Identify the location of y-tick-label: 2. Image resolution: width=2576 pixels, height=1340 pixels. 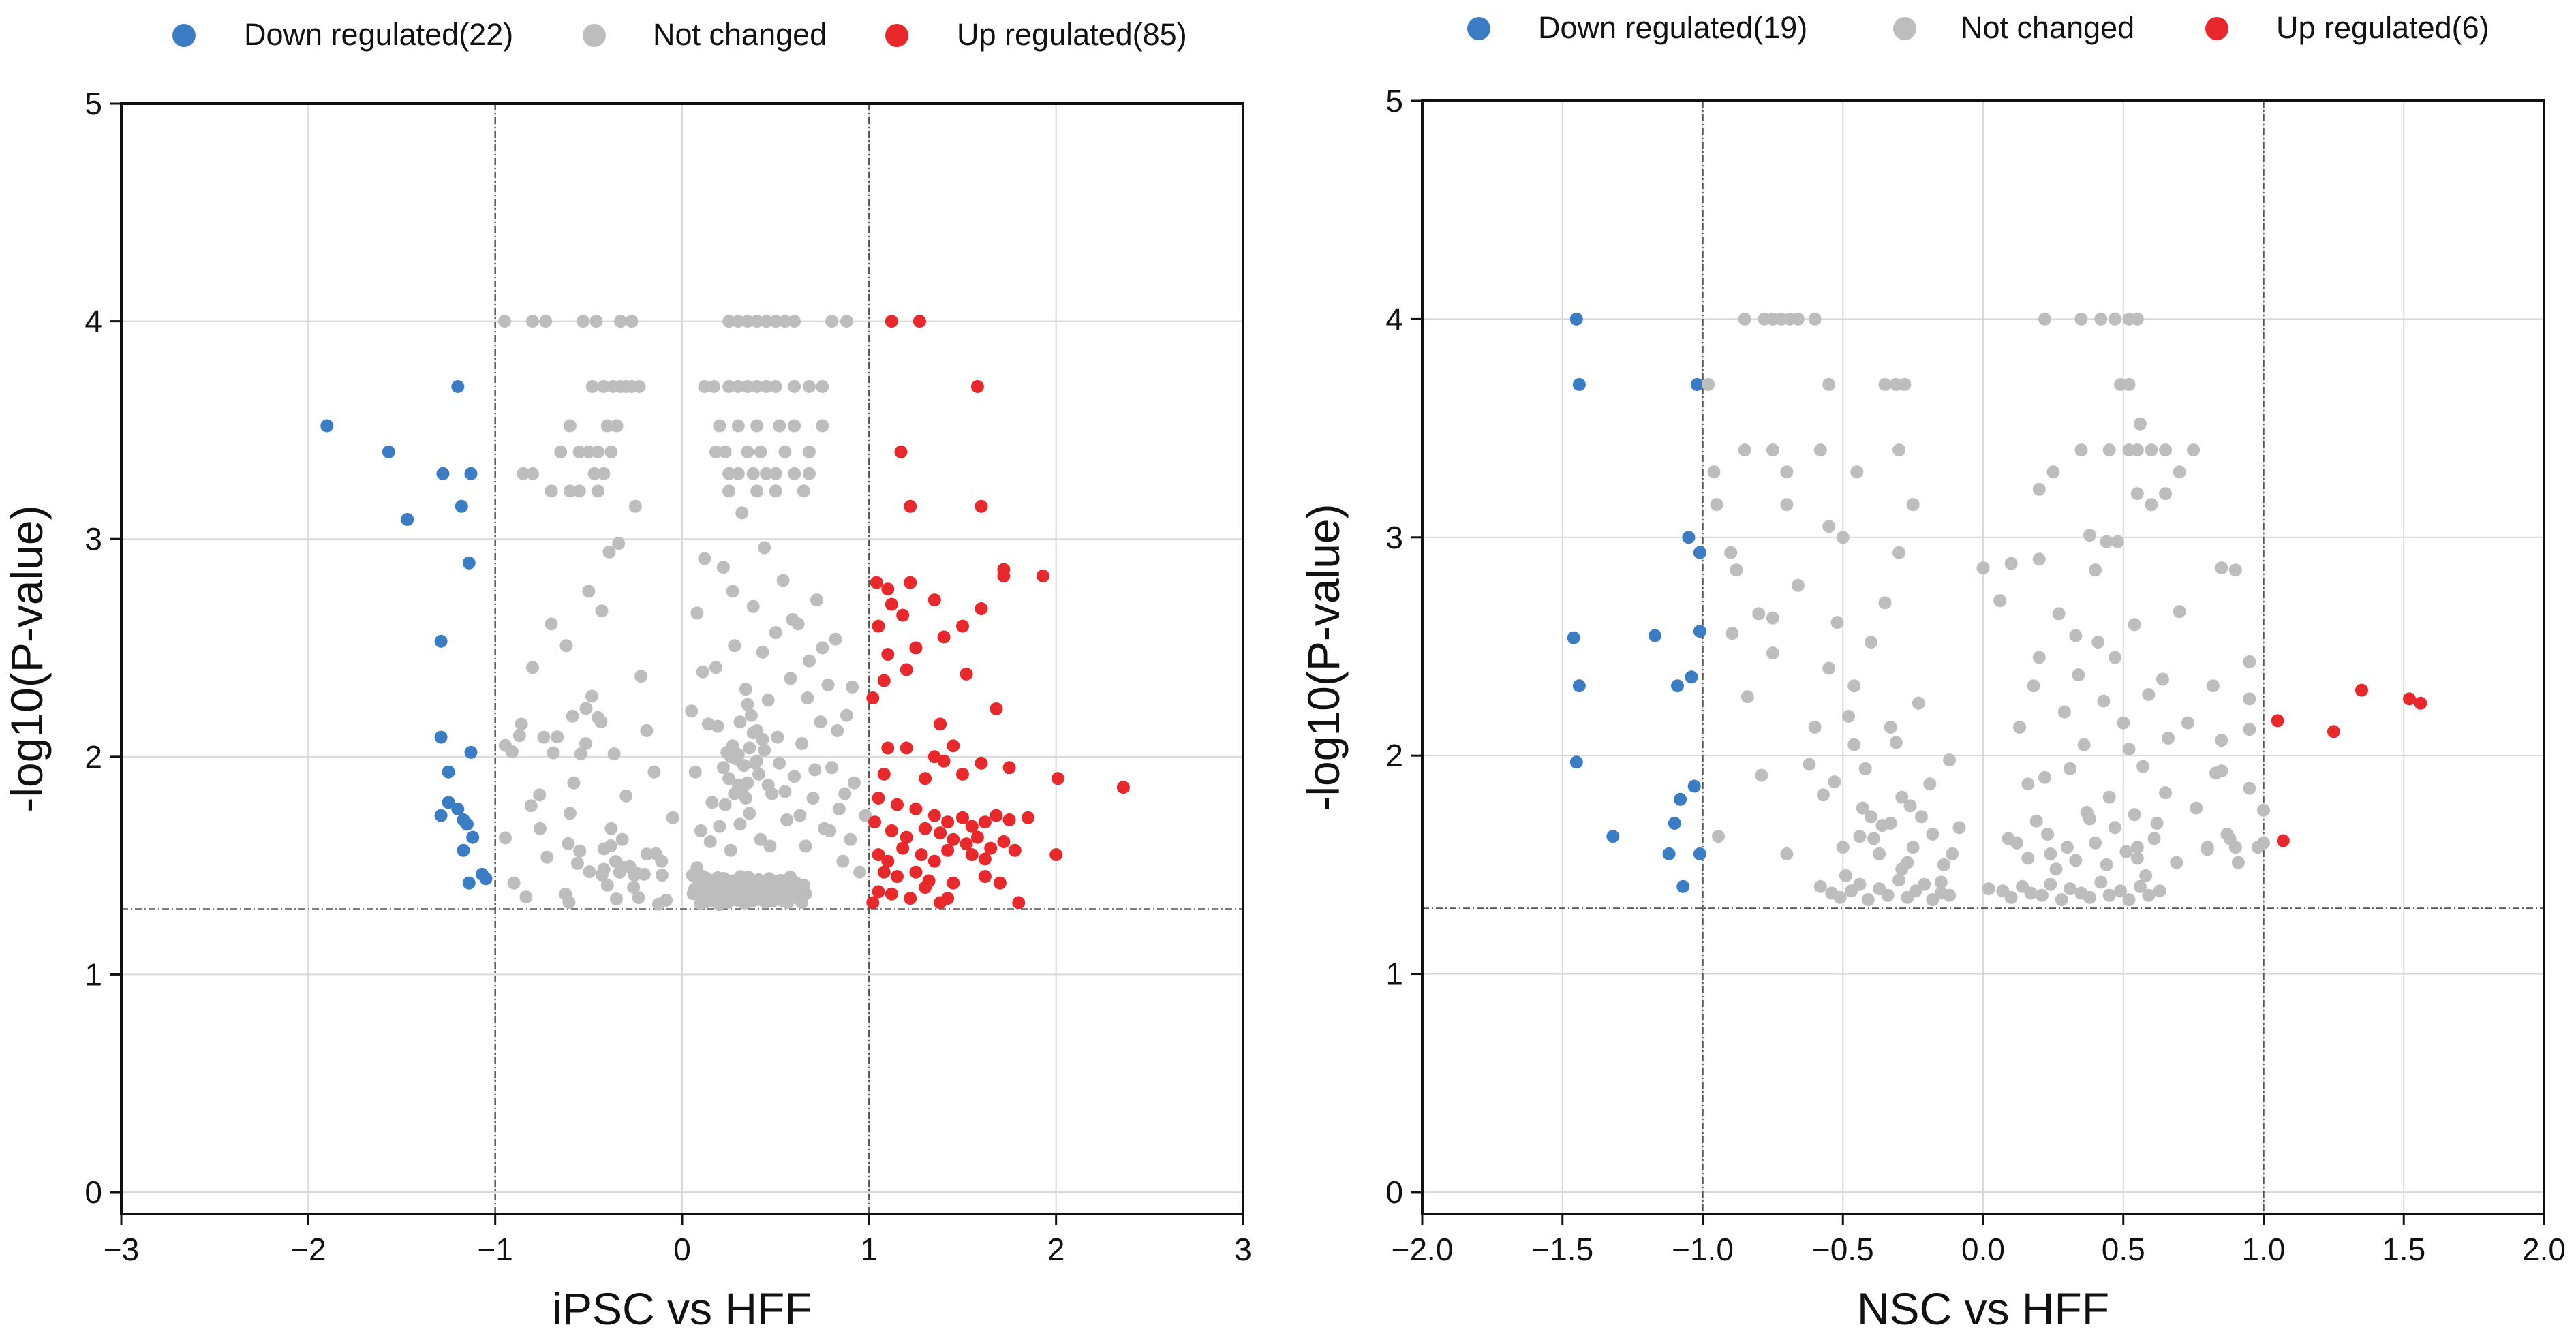
(1394, 755).